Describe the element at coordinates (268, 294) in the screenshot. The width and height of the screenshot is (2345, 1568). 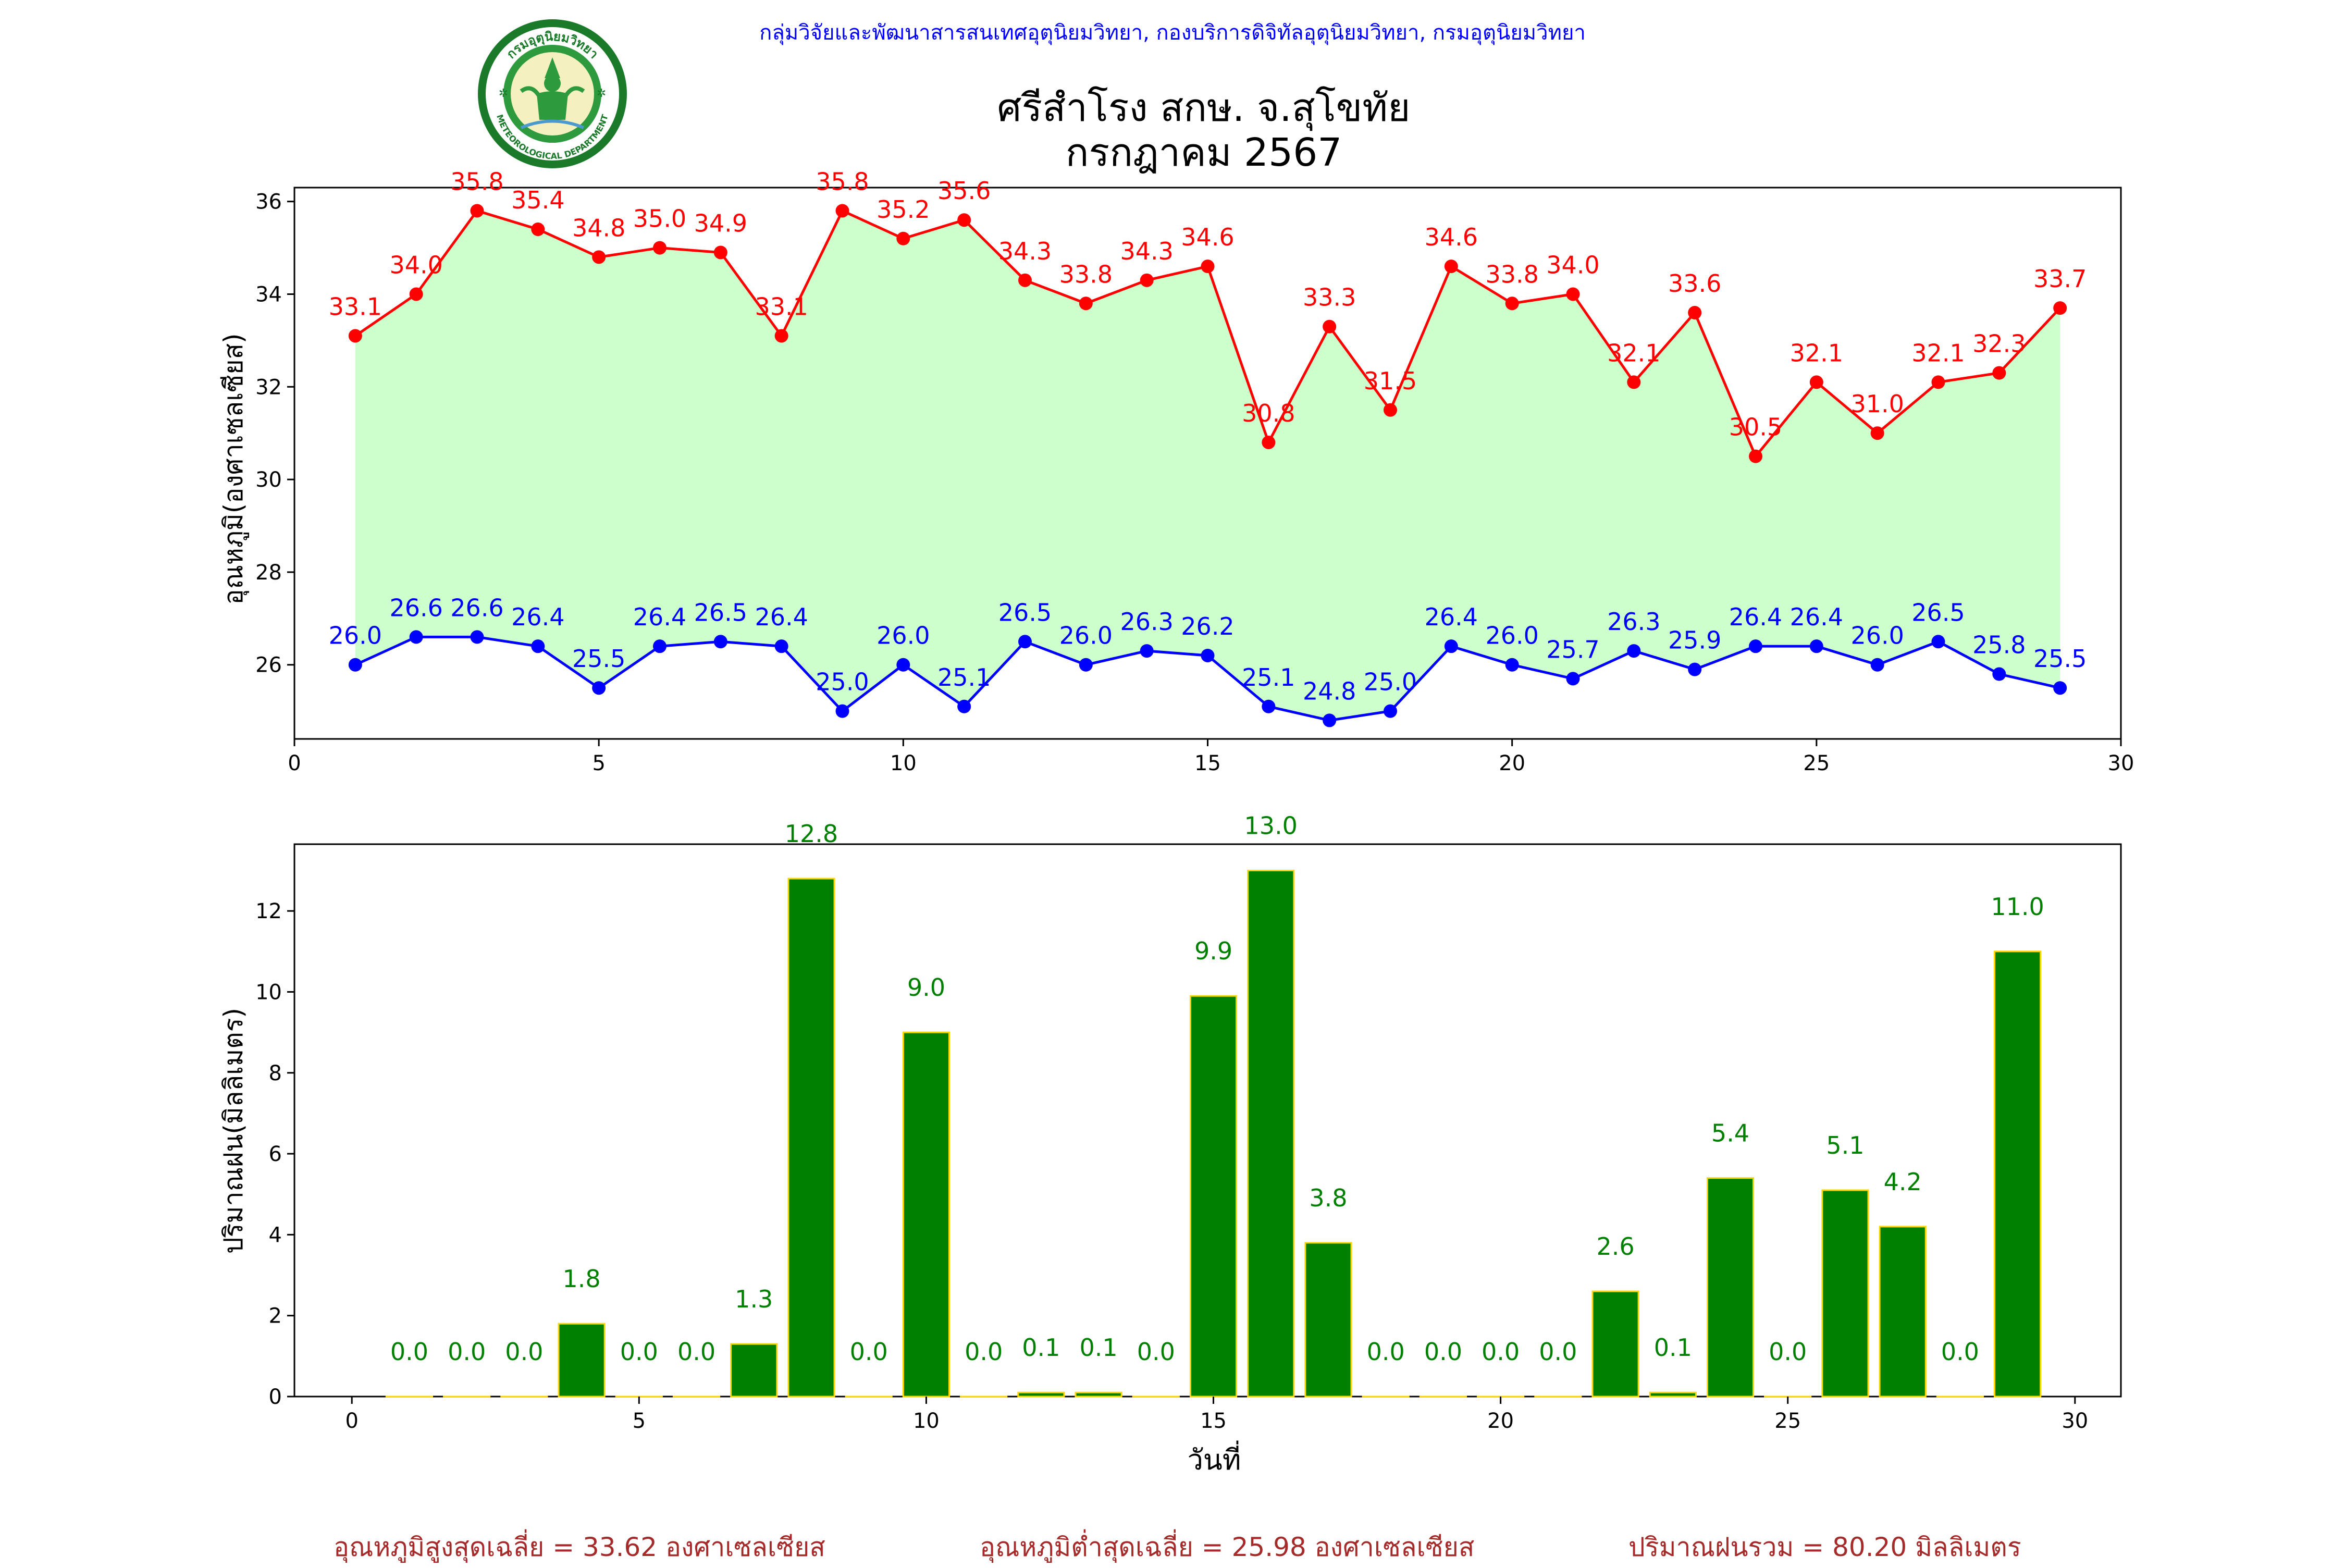
I see `y-tick-label: 34` at that location.